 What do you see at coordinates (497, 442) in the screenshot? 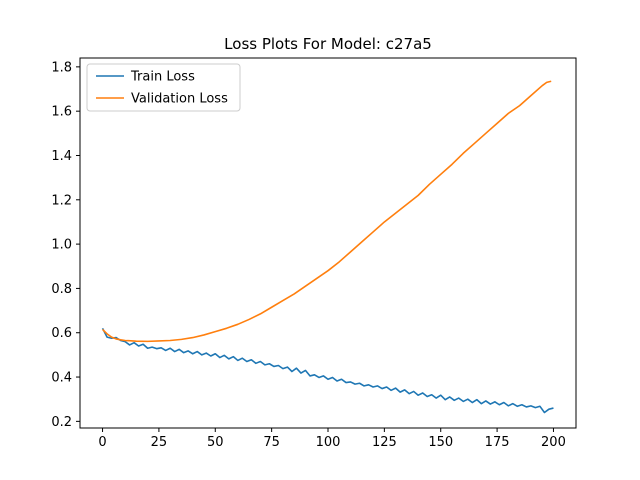
I see `x-tick-label: 175` at bounding box center [497, 442].